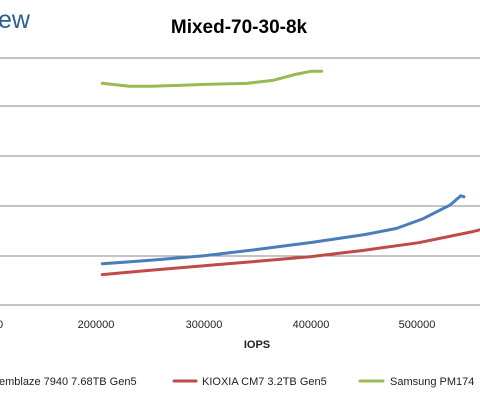 The height and width of the screenshot is (401, 480). What do you see at coordinates (257, 345) in the screenshot?
I see `x-axis-label: IOPS` at bounding box center [257, 345].